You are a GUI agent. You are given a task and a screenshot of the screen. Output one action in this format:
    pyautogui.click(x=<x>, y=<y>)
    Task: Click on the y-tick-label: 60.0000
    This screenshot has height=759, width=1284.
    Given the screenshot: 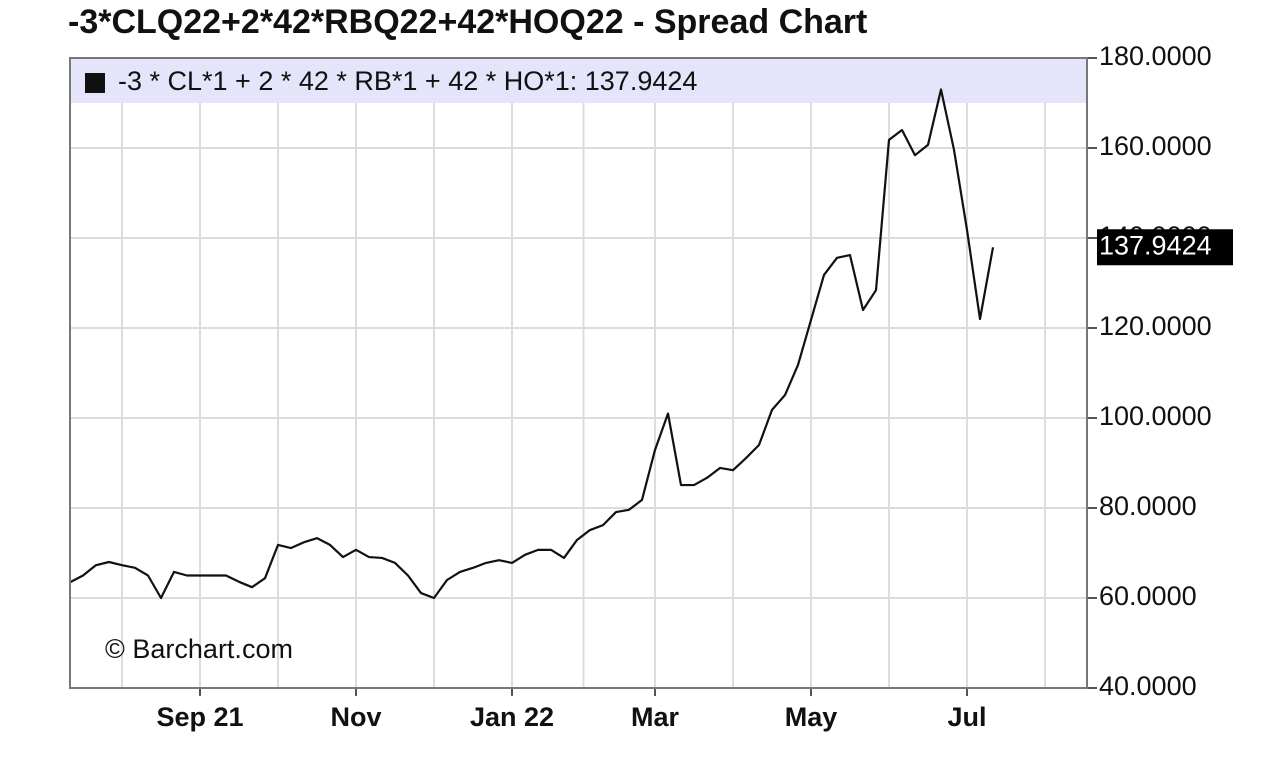 What is the action you would take?
    pyautogui.click(x=1148, y=596)
    